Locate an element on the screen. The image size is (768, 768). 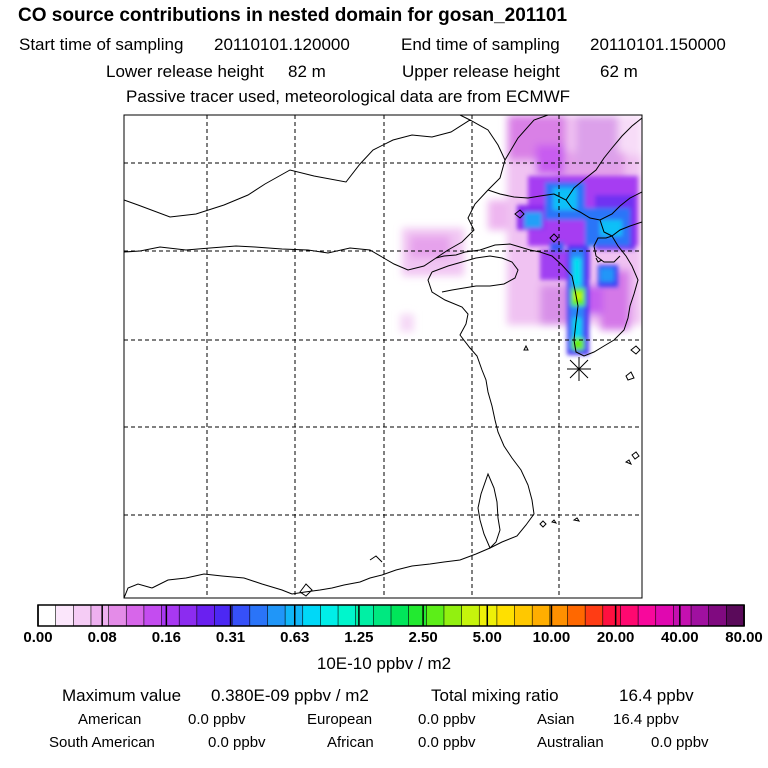
region-asian-value: 16.4 ppbv is located at coordinates (646, 719).